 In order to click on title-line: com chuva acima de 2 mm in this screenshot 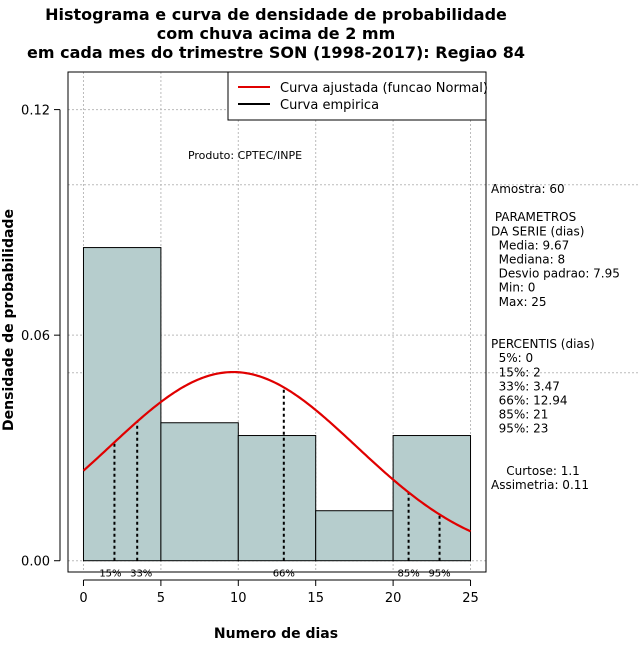, I will do `click(276, 33)`.